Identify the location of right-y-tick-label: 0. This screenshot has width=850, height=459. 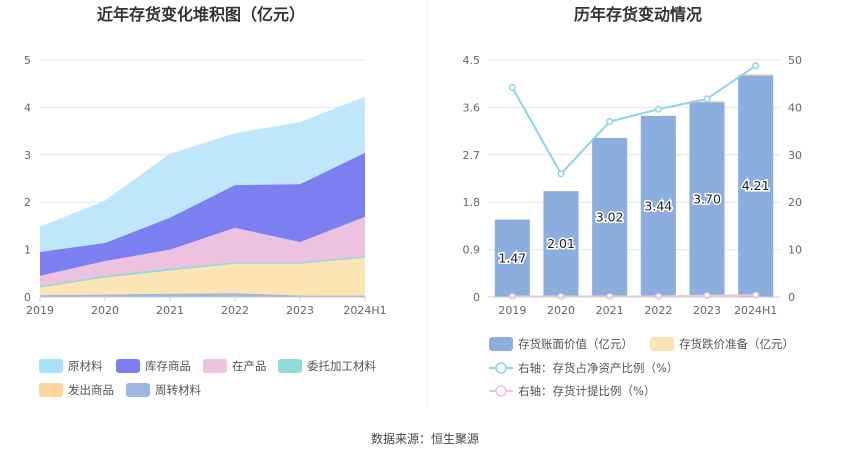
(476, 297).